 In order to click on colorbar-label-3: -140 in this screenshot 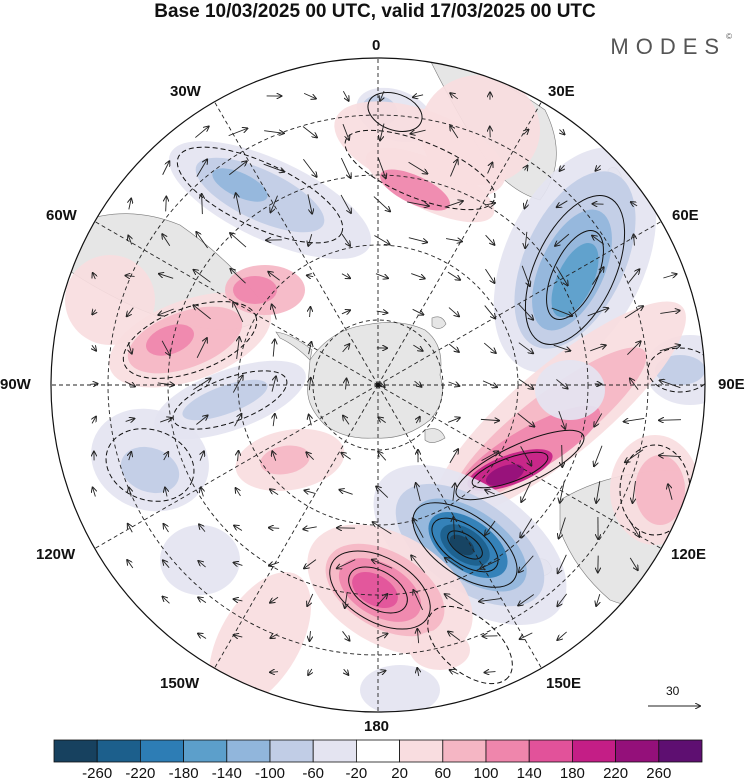, I will do `click(226, 773)`.